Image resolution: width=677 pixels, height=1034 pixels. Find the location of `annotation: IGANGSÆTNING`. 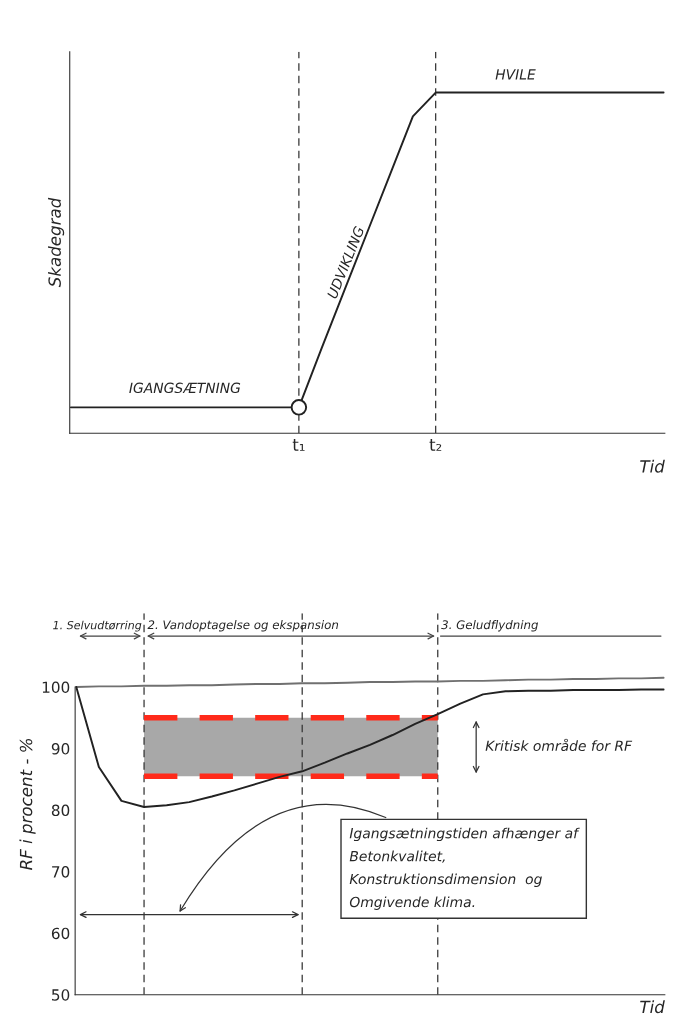

annotation: IGANGSÆTNING is located at coordinates (185, 388).